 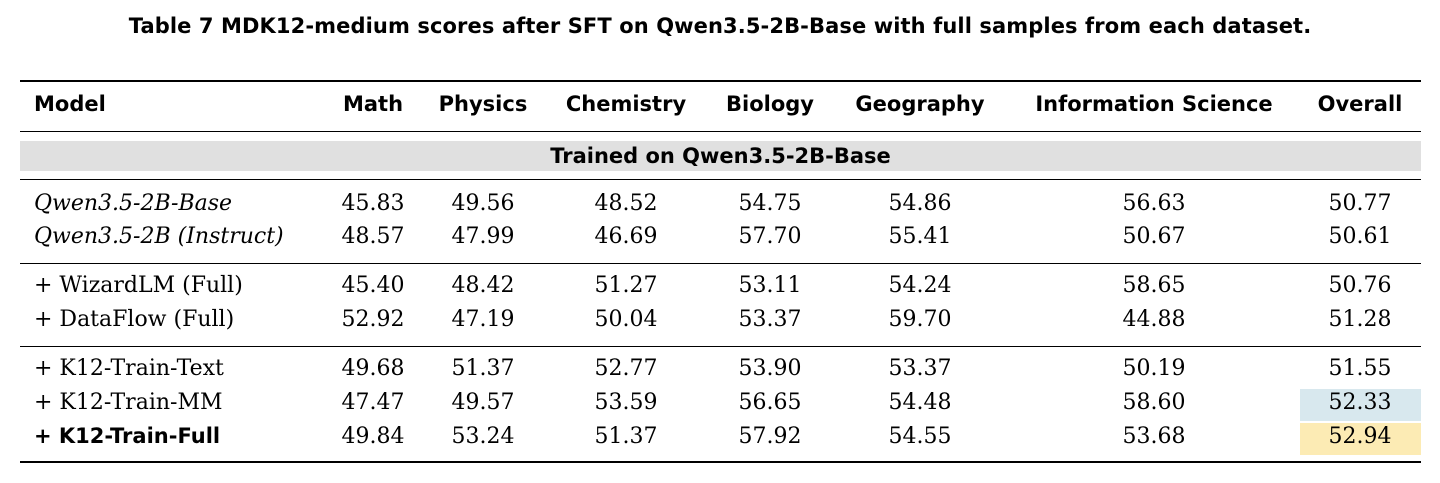 What do you see at coordinates (1154, 203) in the screenshot?
I see `cell-information-science: 56.63` at bounding box center [1154, 203].